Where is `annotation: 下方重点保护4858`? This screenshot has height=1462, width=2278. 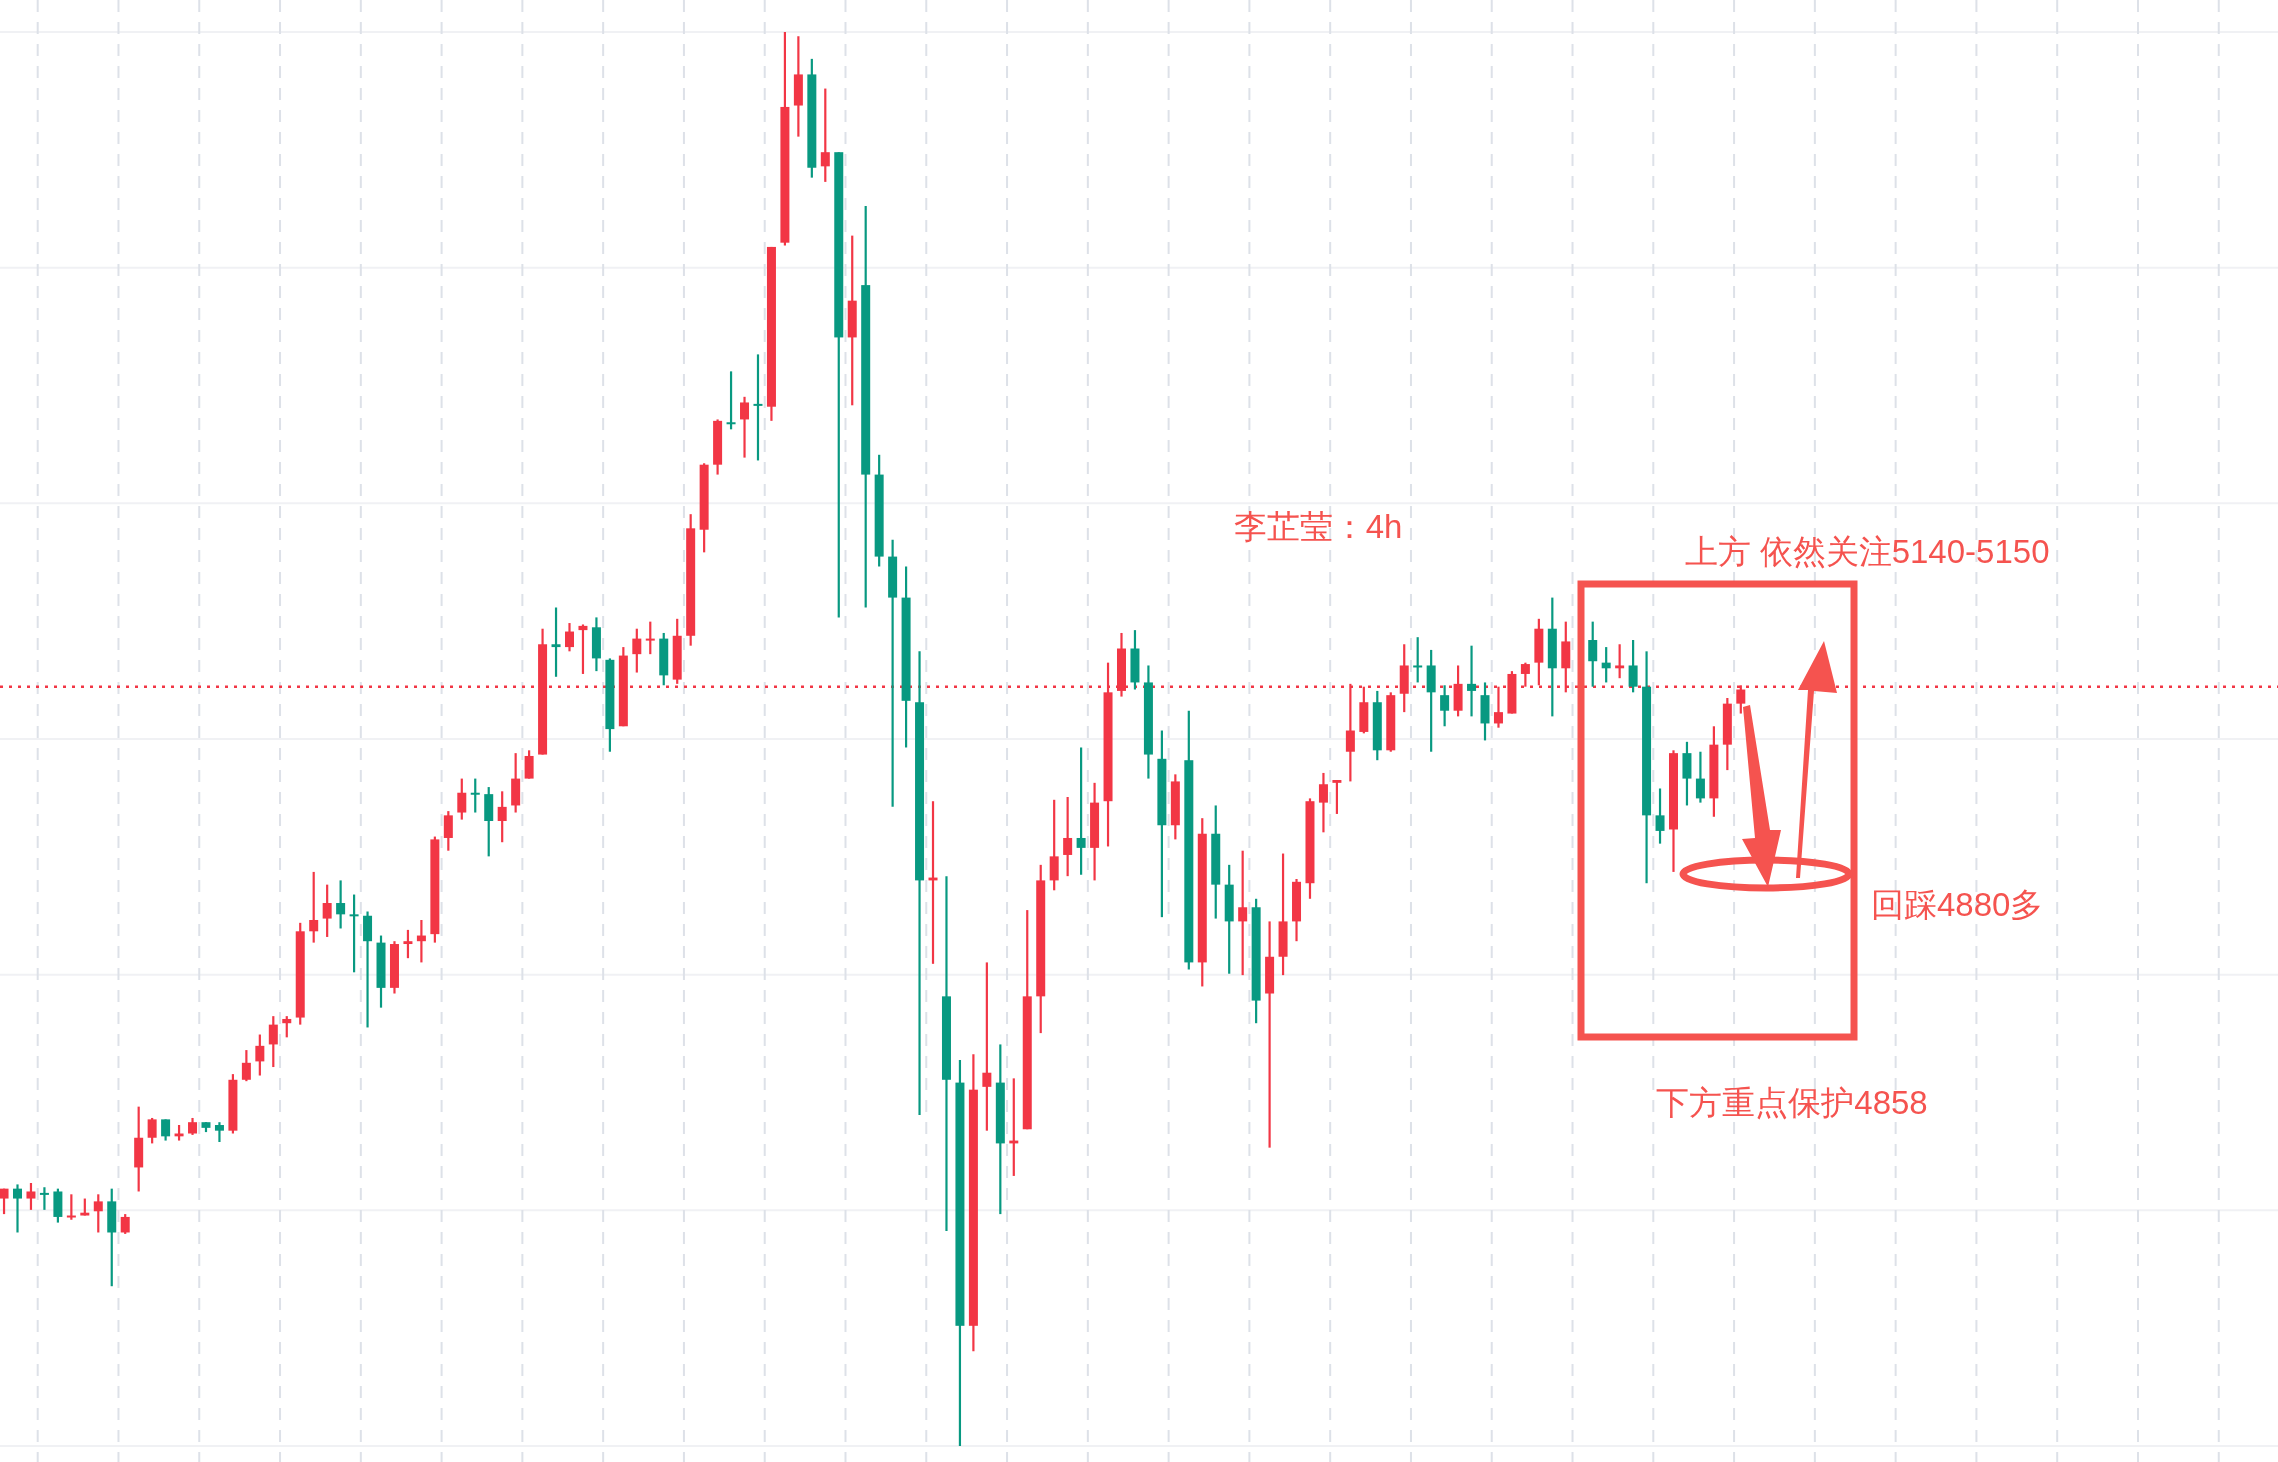
annotation: 下方重点保护4858 is located at coordinates (1792, 1102).